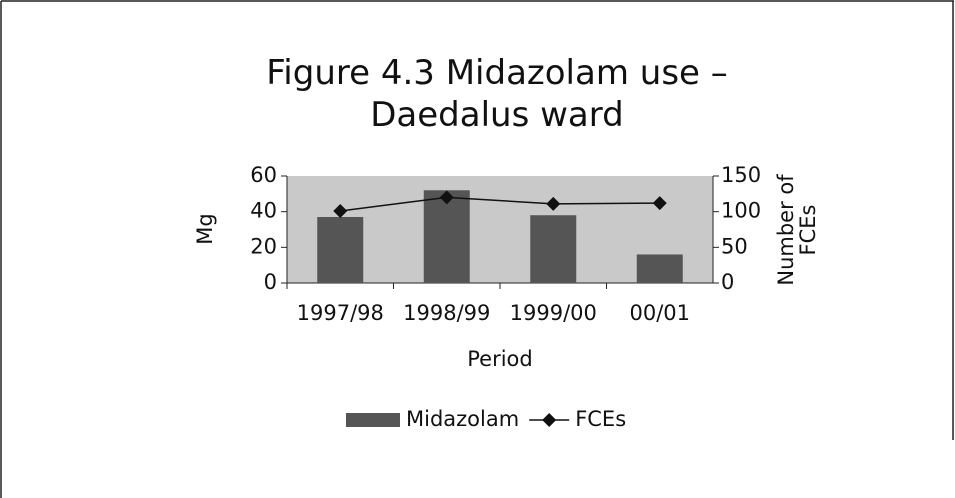 This screenshot has height=498, width=955. Describe the element at coordinates (553, 313) in the screenshot. I see `x-tick-label: 1999/00` at that location.